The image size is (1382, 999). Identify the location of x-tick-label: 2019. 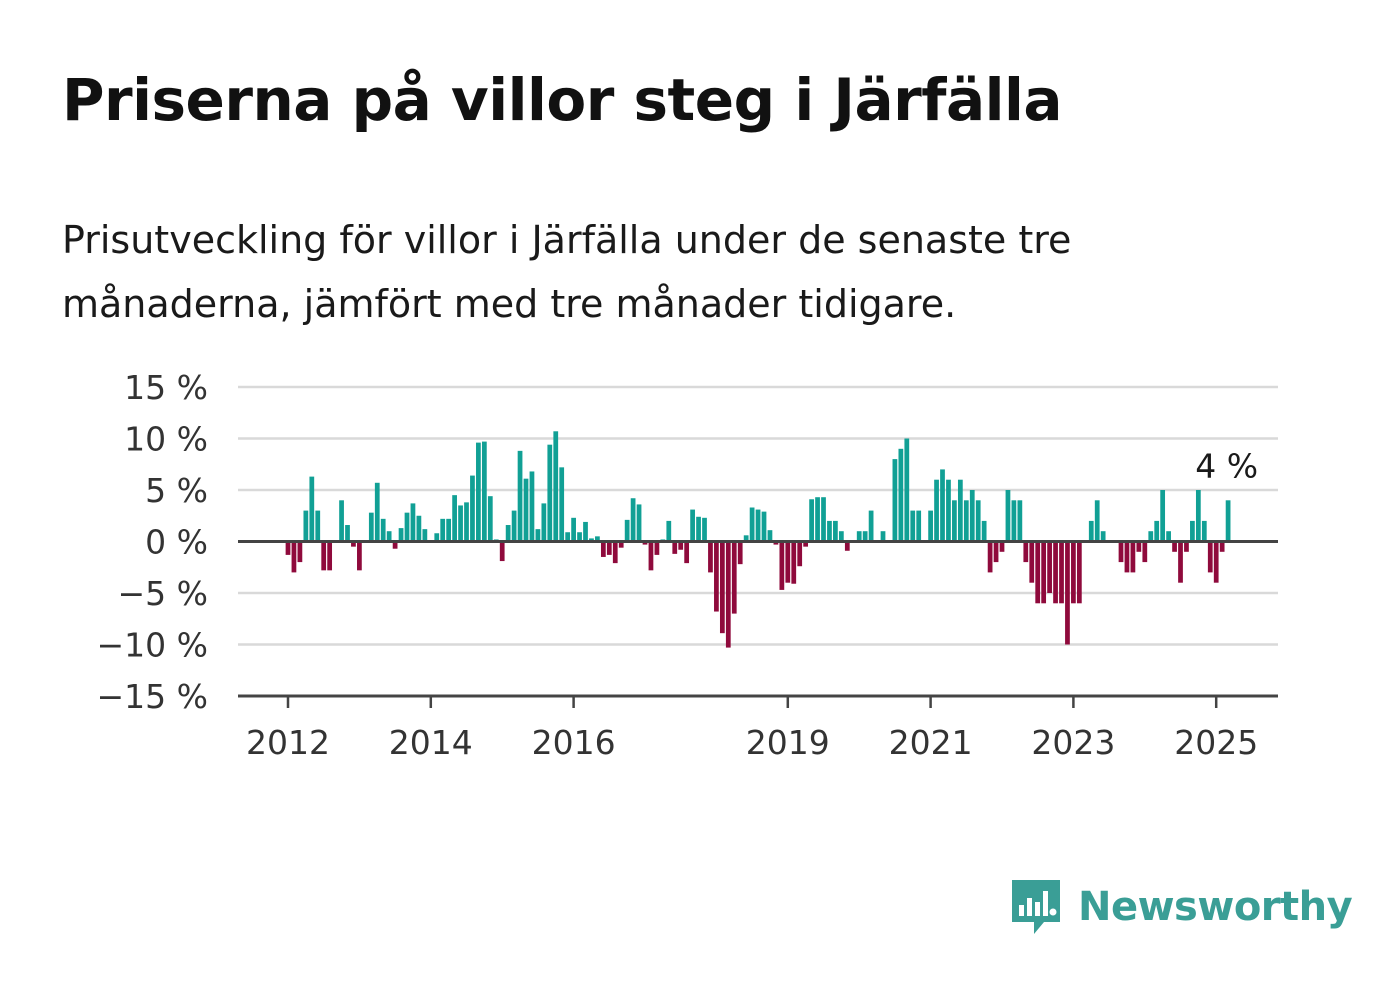
(788, 742).